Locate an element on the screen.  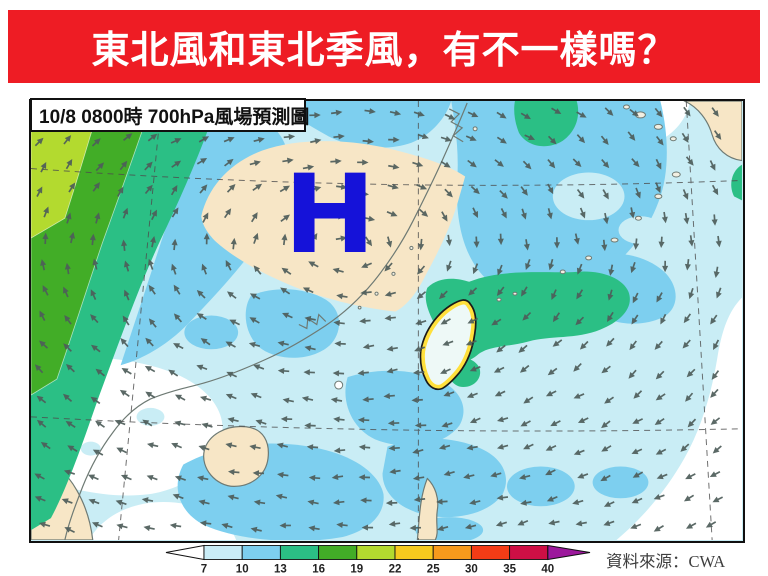
svg-text: 13 is located at coordinates (280, 570).